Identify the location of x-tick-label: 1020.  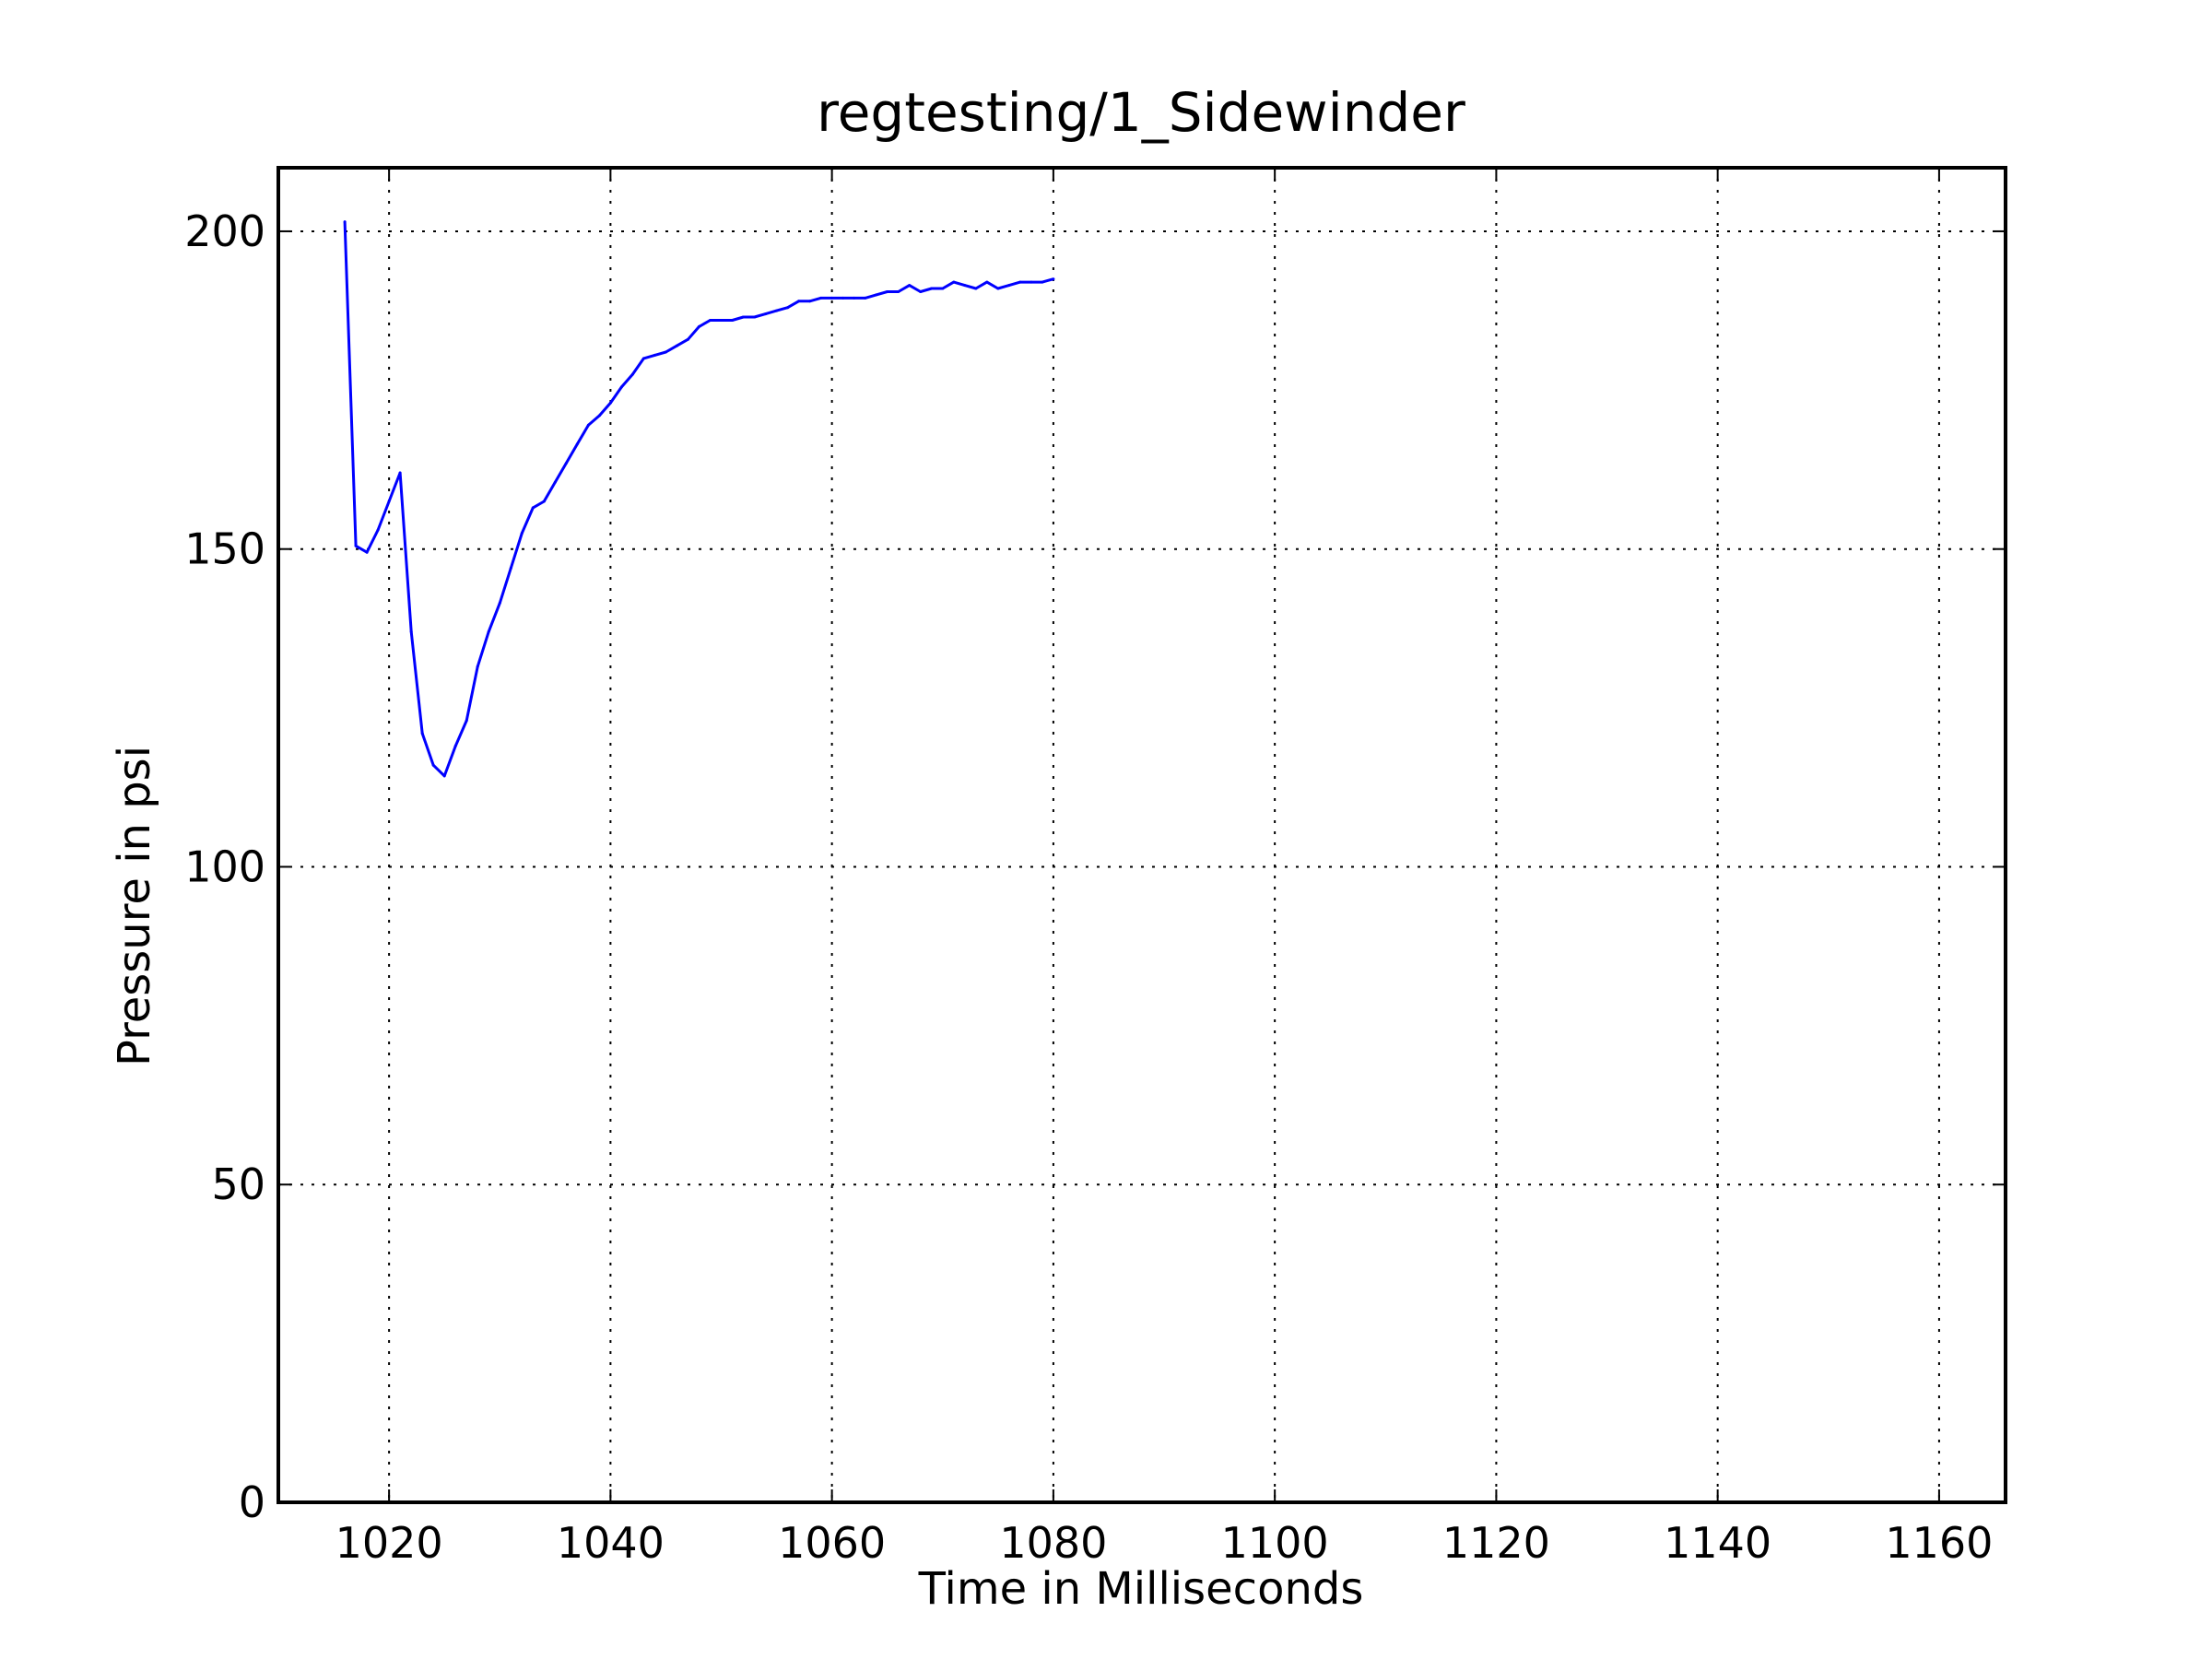
(389, 1543).